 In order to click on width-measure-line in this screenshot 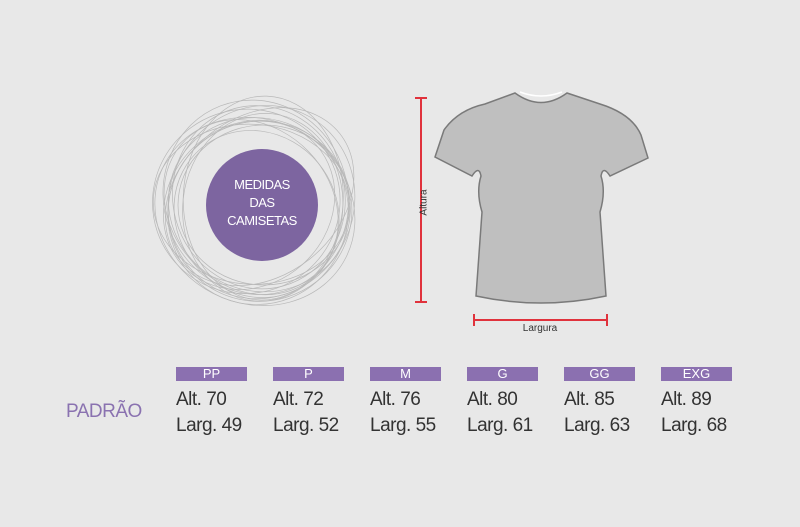, I will do `click(540, 320)`.